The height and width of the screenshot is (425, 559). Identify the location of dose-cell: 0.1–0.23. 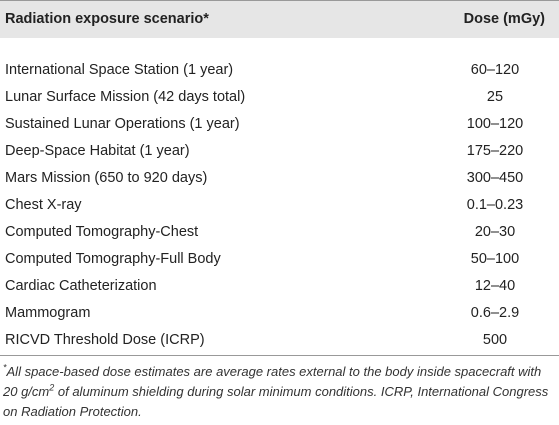
(495, 205).